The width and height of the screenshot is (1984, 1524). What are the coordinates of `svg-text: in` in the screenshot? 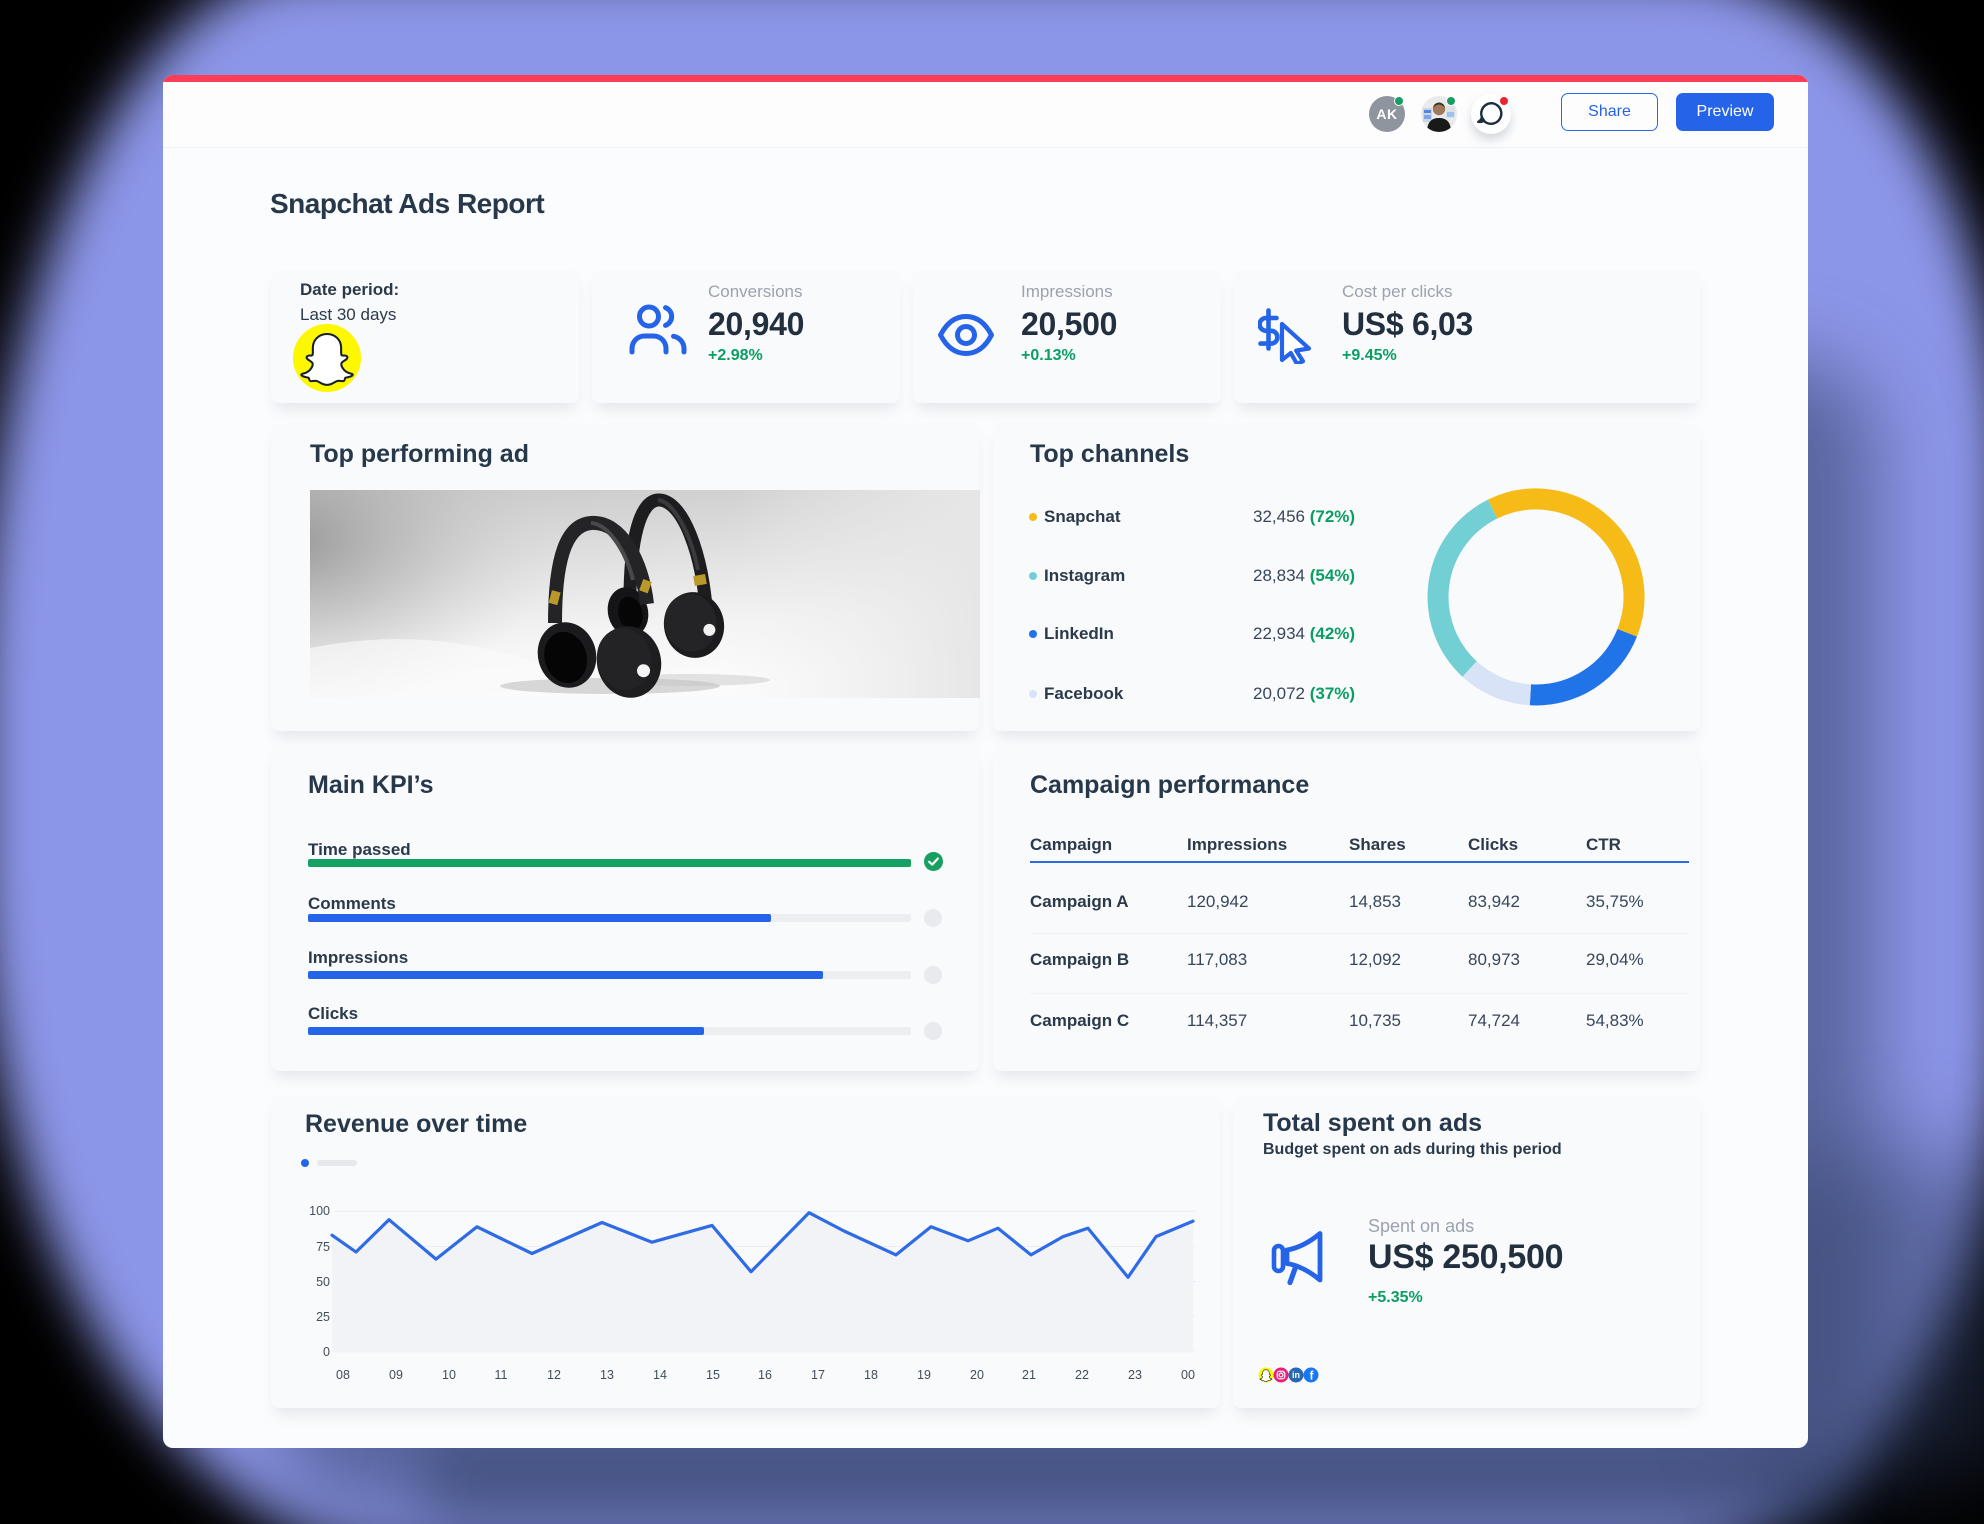 It's located at (1296, 1375).